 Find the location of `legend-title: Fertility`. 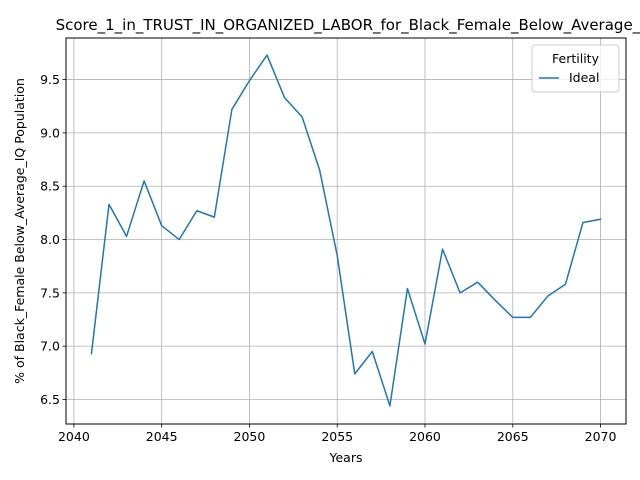

legend-title: Fertility is located at coordinates (576, 58).